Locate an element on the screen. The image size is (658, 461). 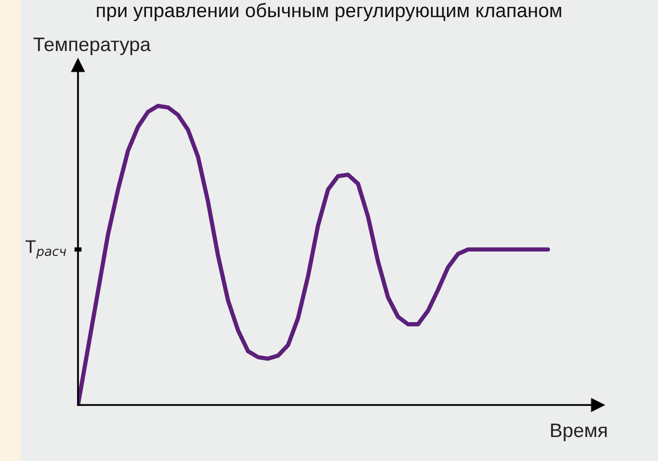
chart-title: при управлении обычным регулирующим клапаном is located at coordinates (329, 12).